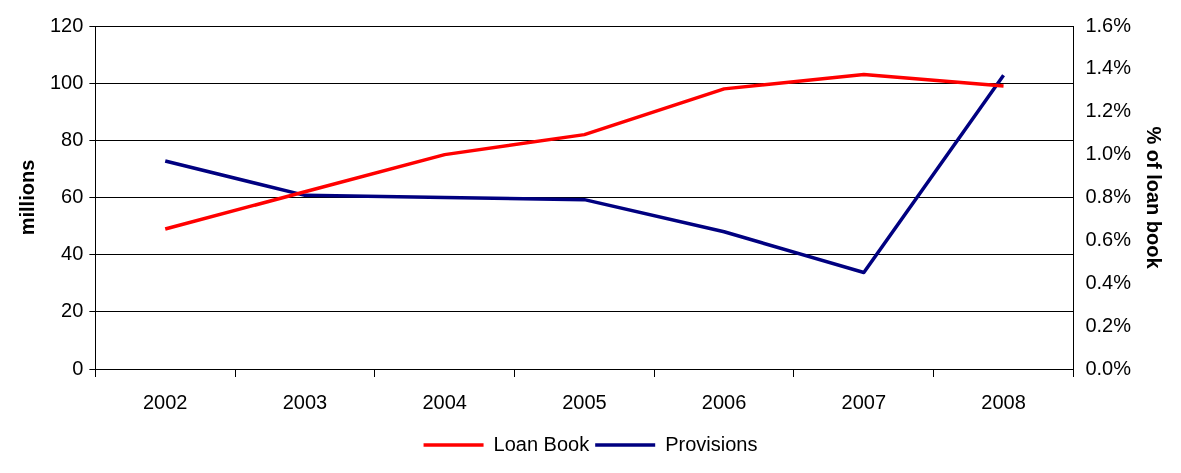 The width and height of the screenshot is (1181, 473). Describe the element at coordinates (1108, 281) in the screenshot. I see `y2-tick-label: 0.4%` at that location.